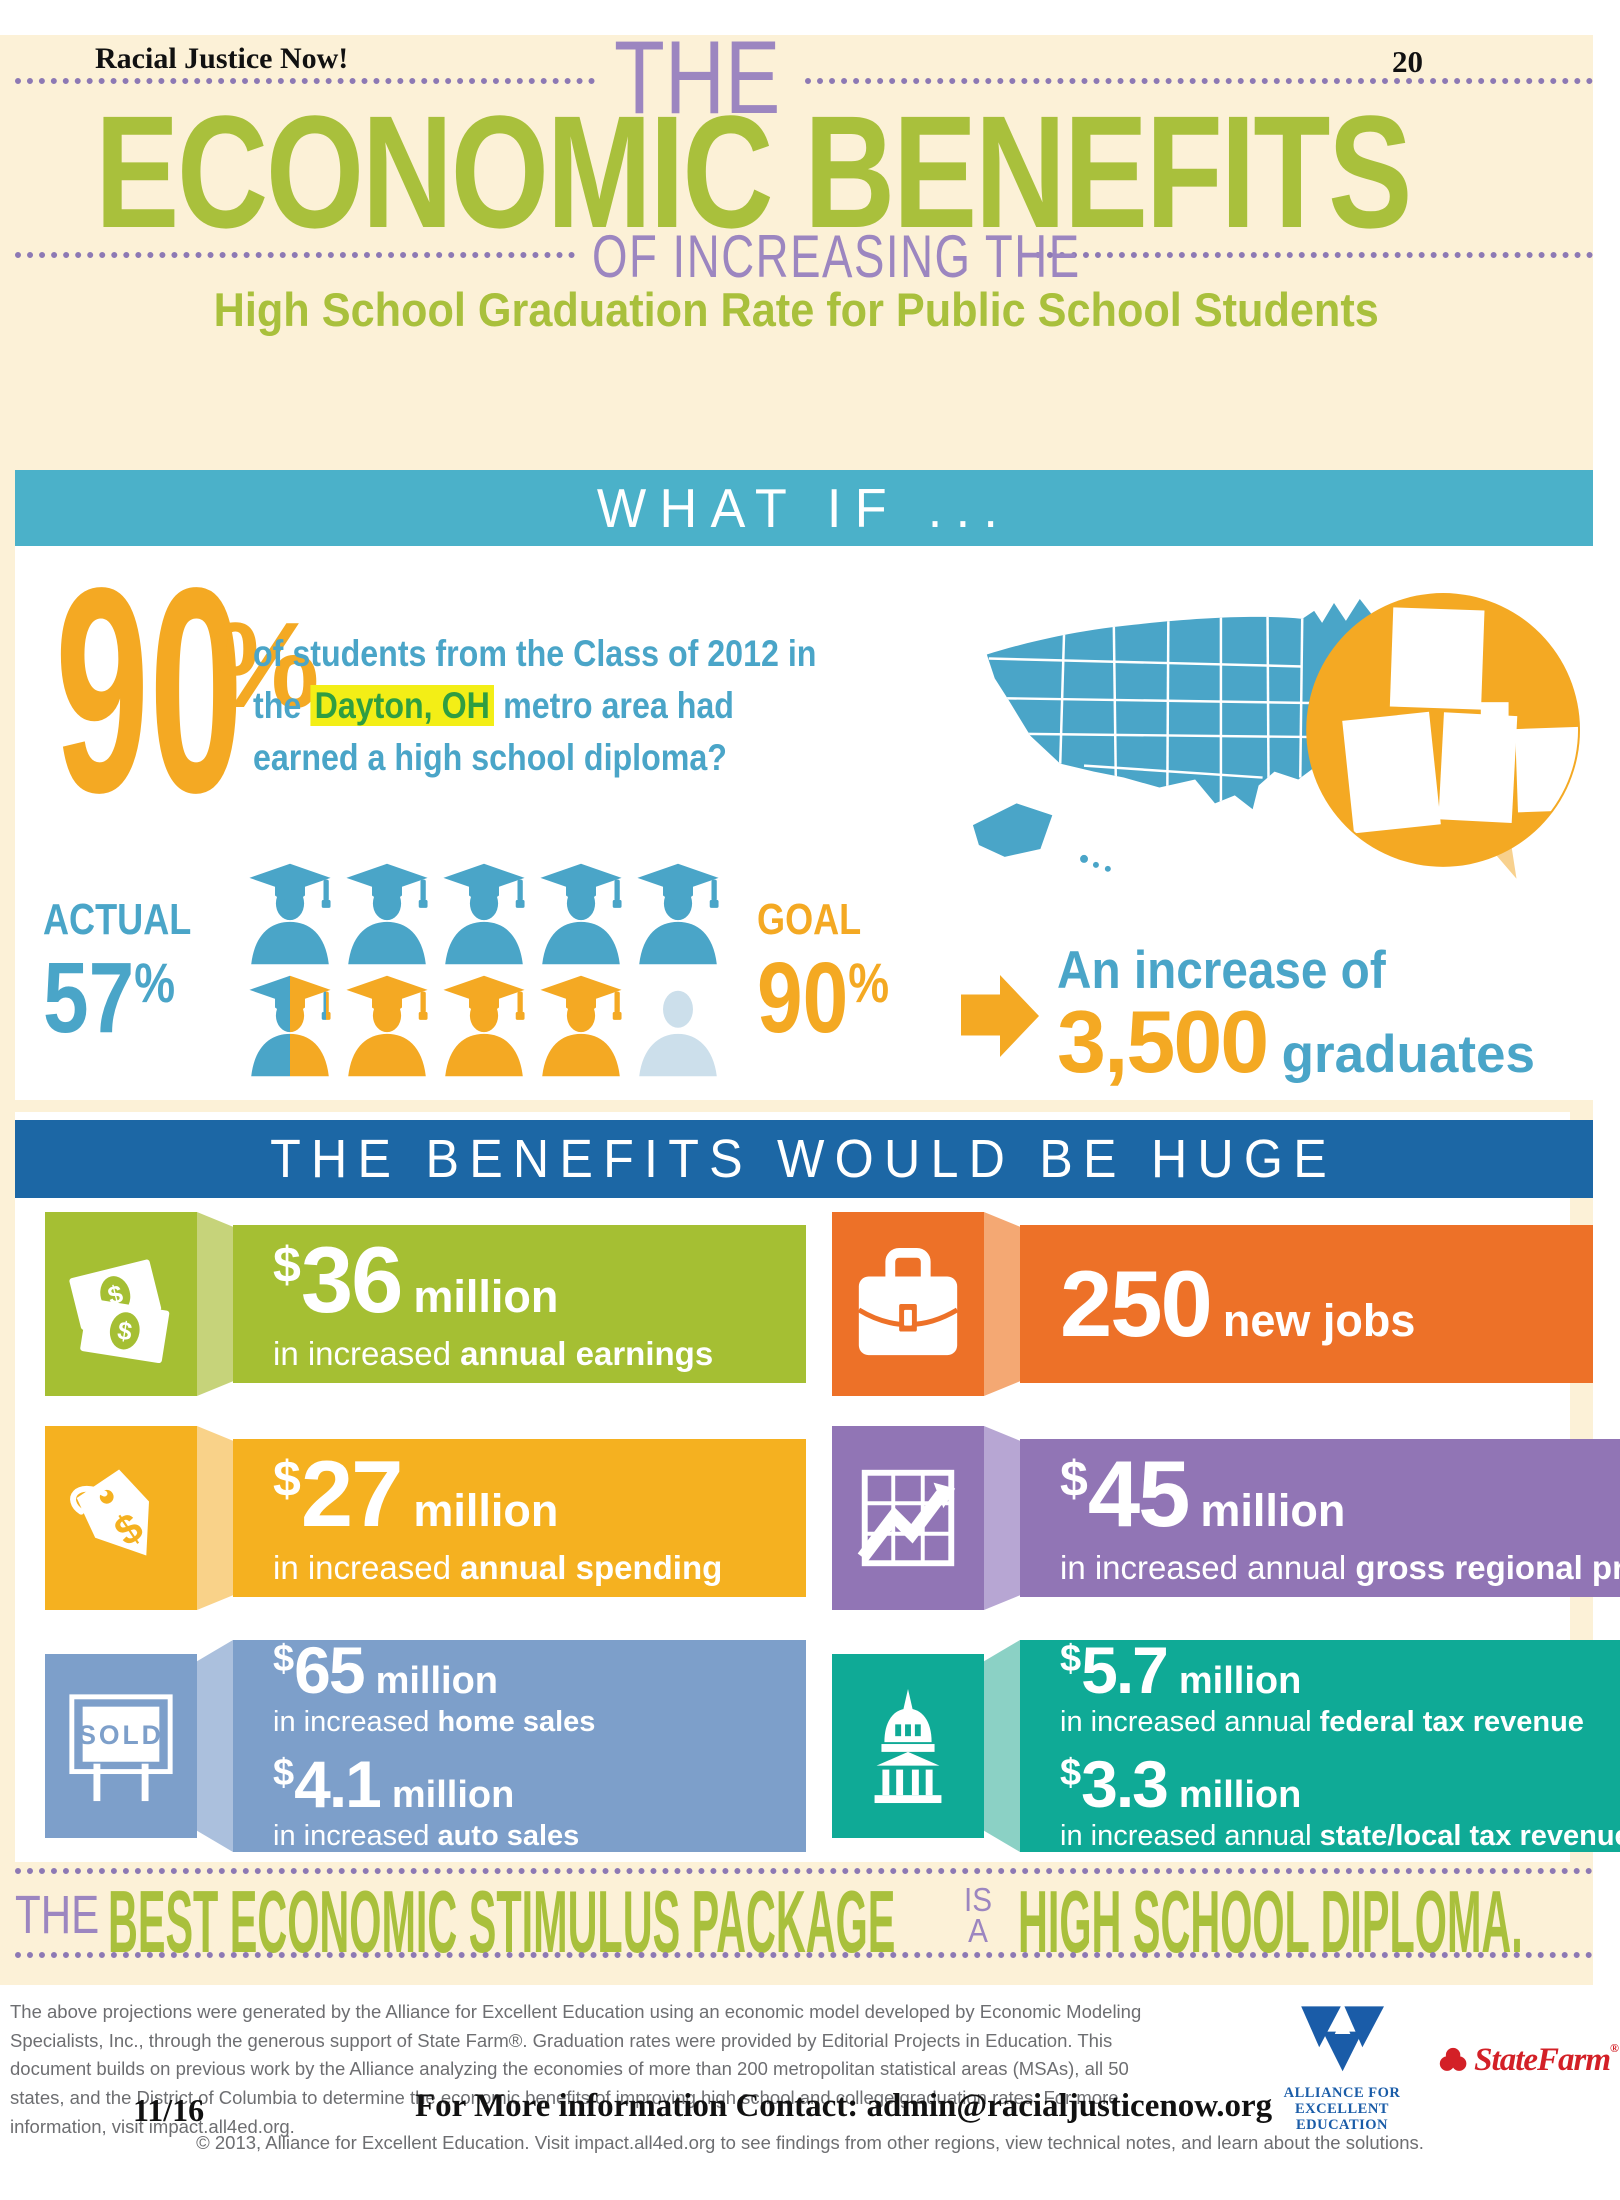 Image resolution: width=1620 pixels, height=2200 pixels. I want to click on statefarm-logo: StateFarm®, so click(1528, 2060).